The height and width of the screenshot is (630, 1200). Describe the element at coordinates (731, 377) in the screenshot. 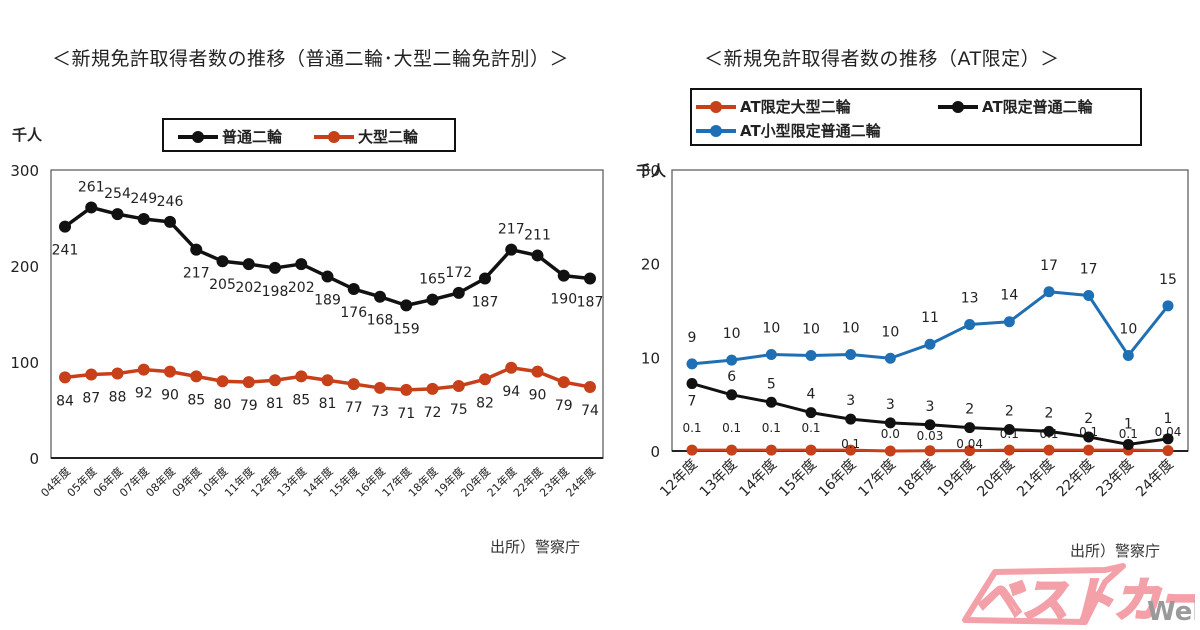

I see `data-label: 6` at that location.